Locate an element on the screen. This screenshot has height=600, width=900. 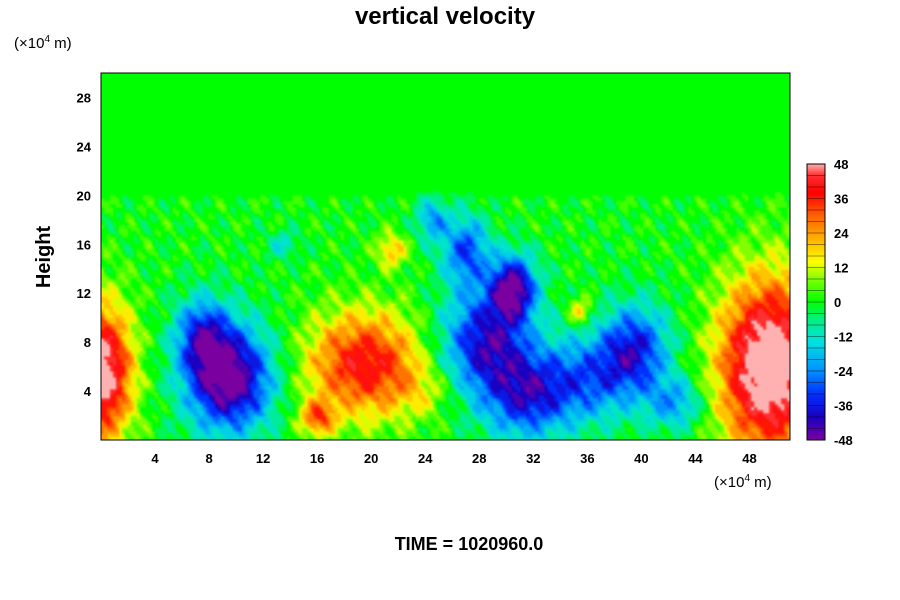
colorbar-tick-label: 48 is located at coordinates (841, 164).